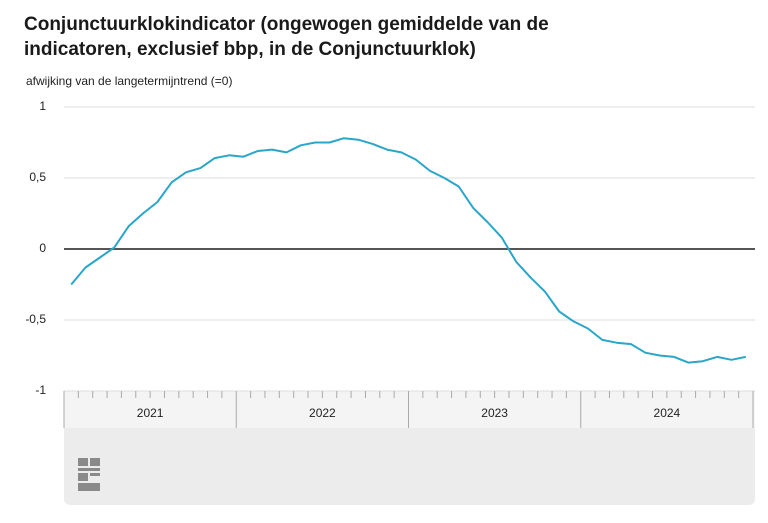 Image resolution: width=768 pixels, height=523 pixels. What do you see at coordinates (494, 413) in the screenshot?
I see `x-group-label: 2023` at bounding box center [494, 413].